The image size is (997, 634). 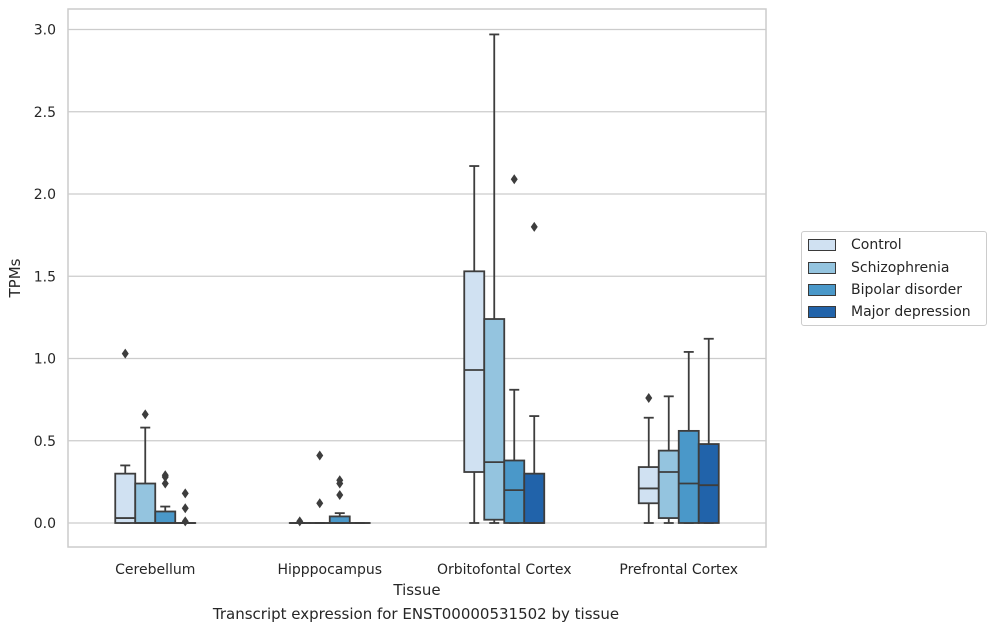 What do you see at coordinates (678, 570) in the screenshot?
I see `x-tick-label: Prefrontal Cortex` at bounding box center [678, 570].